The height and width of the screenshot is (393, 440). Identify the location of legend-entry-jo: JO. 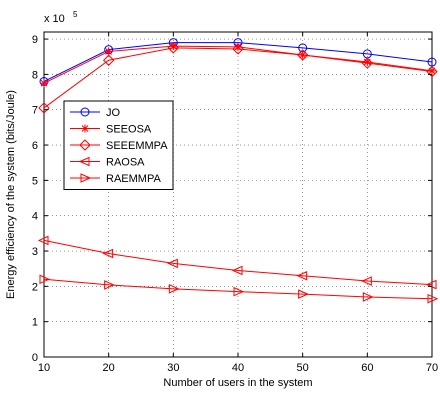
(95, 113).